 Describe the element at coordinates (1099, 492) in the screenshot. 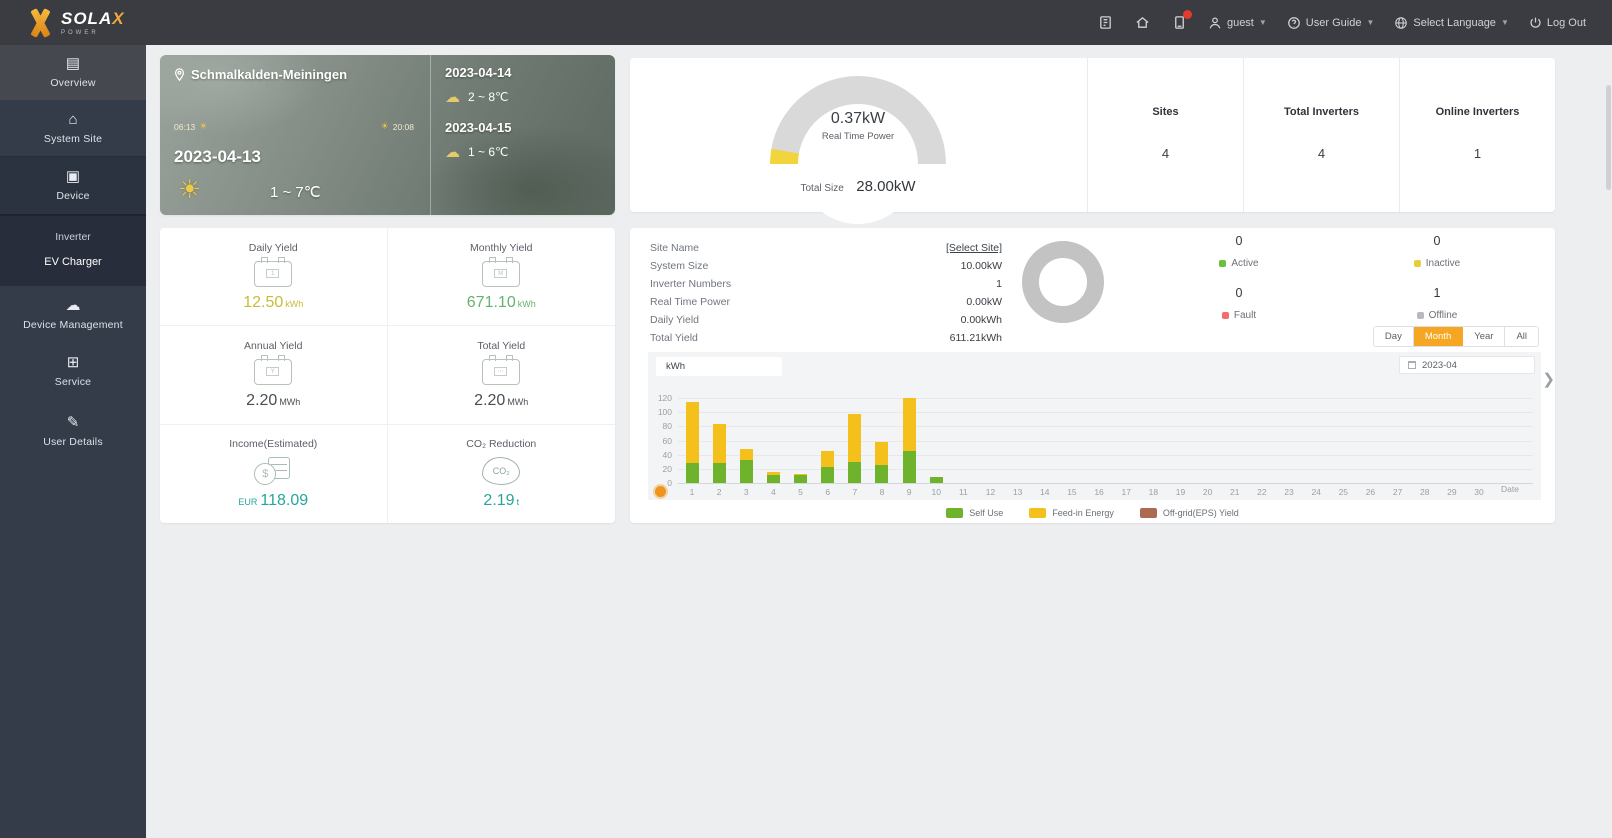

I see `x-axis-tick: 16` at that location.